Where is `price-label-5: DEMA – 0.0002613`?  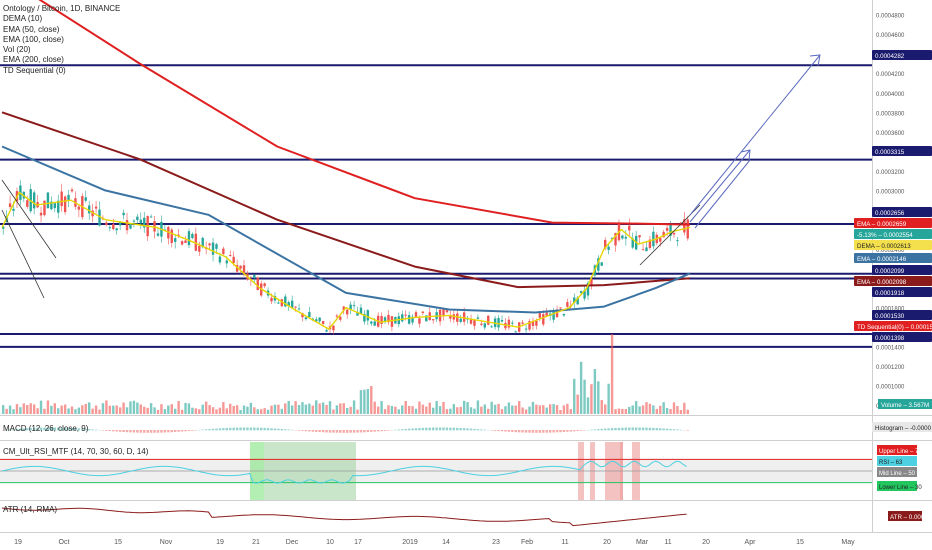 price-label-5: DEMA – 0.0002613 is located at coordinates (884, 246).